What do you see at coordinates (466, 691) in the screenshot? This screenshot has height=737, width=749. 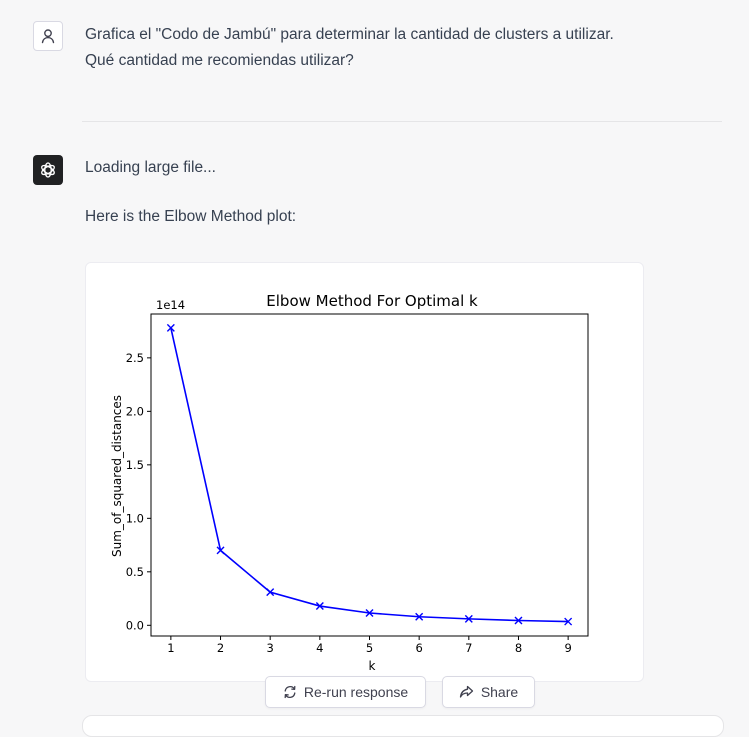 I see `share-arrow-icon` at bounding box center [466, 691].